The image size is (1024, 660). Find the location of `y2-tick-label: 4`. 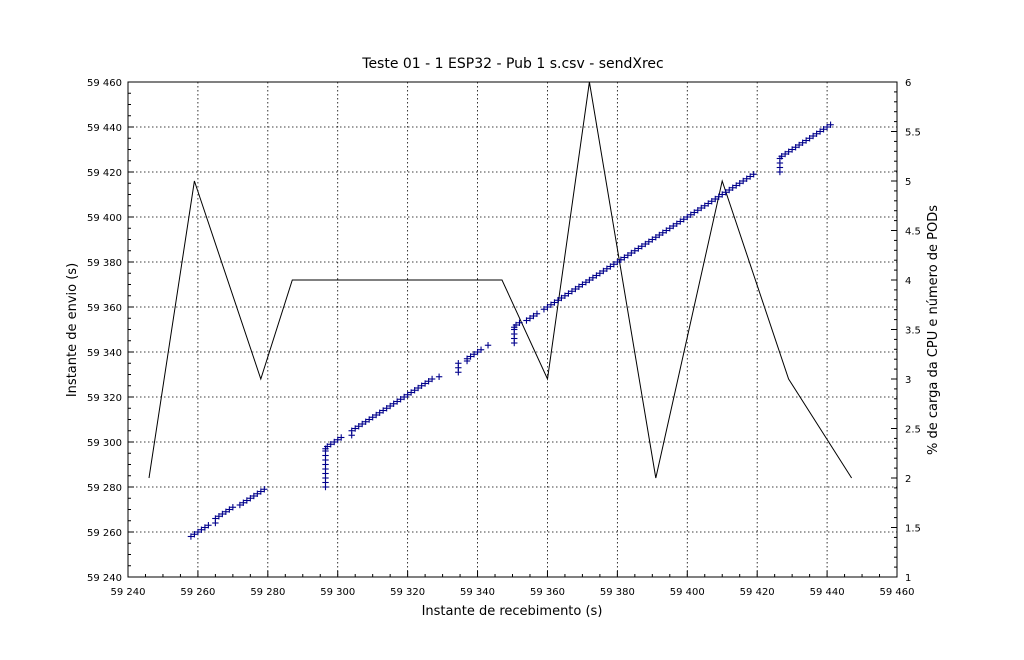

y2-tick-label: 4 is located at coordinates (908, 281).